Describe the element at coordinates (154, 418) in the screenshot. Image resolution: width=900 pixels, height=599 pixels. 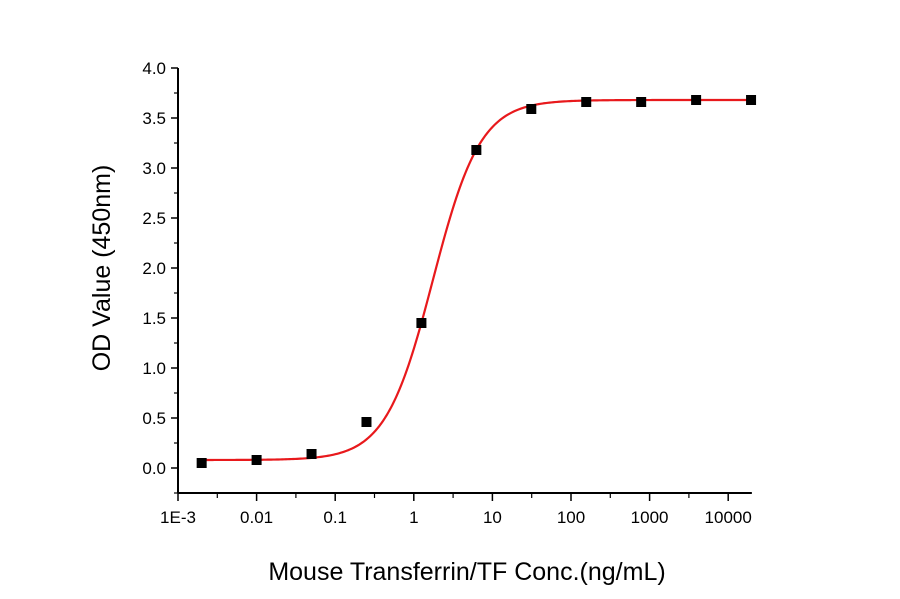
I see `y-tick-label: 0.5` at that location.